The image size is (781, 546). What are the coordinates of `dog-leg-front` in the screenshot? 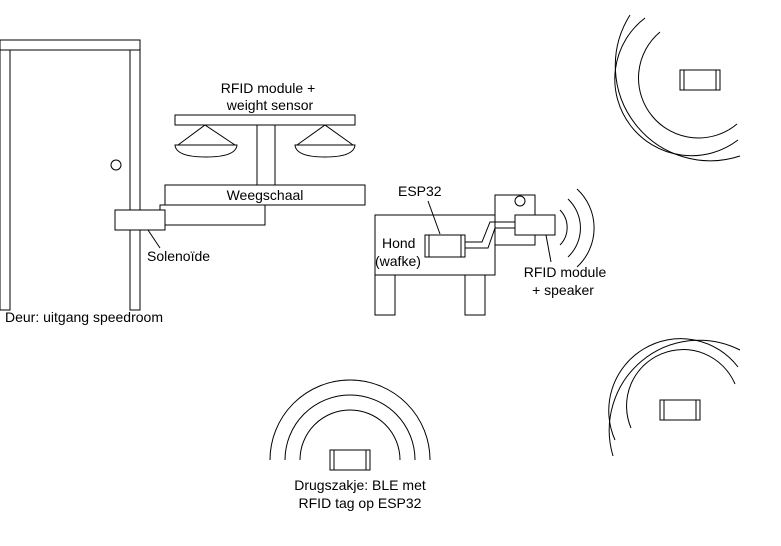 It's located at (385, 295).